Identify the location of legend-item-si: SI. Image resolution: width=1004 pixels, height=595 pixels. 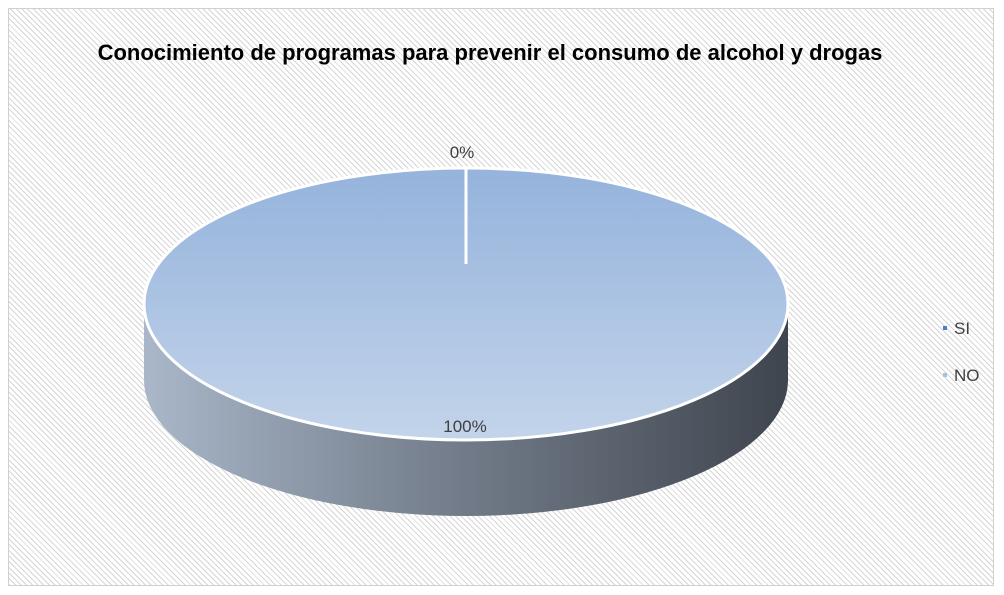
(956, 328).